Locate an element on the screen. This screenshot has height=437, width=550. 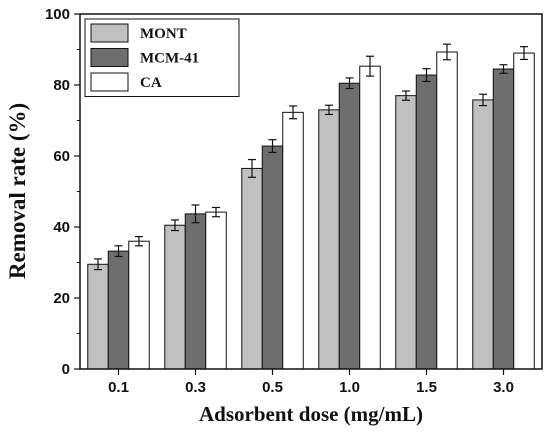
x-tick-label: 0.5 is located at coordinates (272, 387).